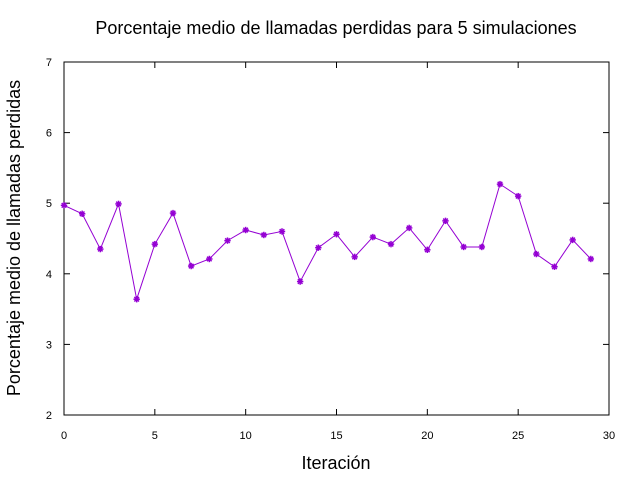 The height and width of the screenshot is (480, 640). What do you see at coordinates (49, 134) in the screenshot?
I see `y-tick-label: 6` at bounding box center [49, 134].